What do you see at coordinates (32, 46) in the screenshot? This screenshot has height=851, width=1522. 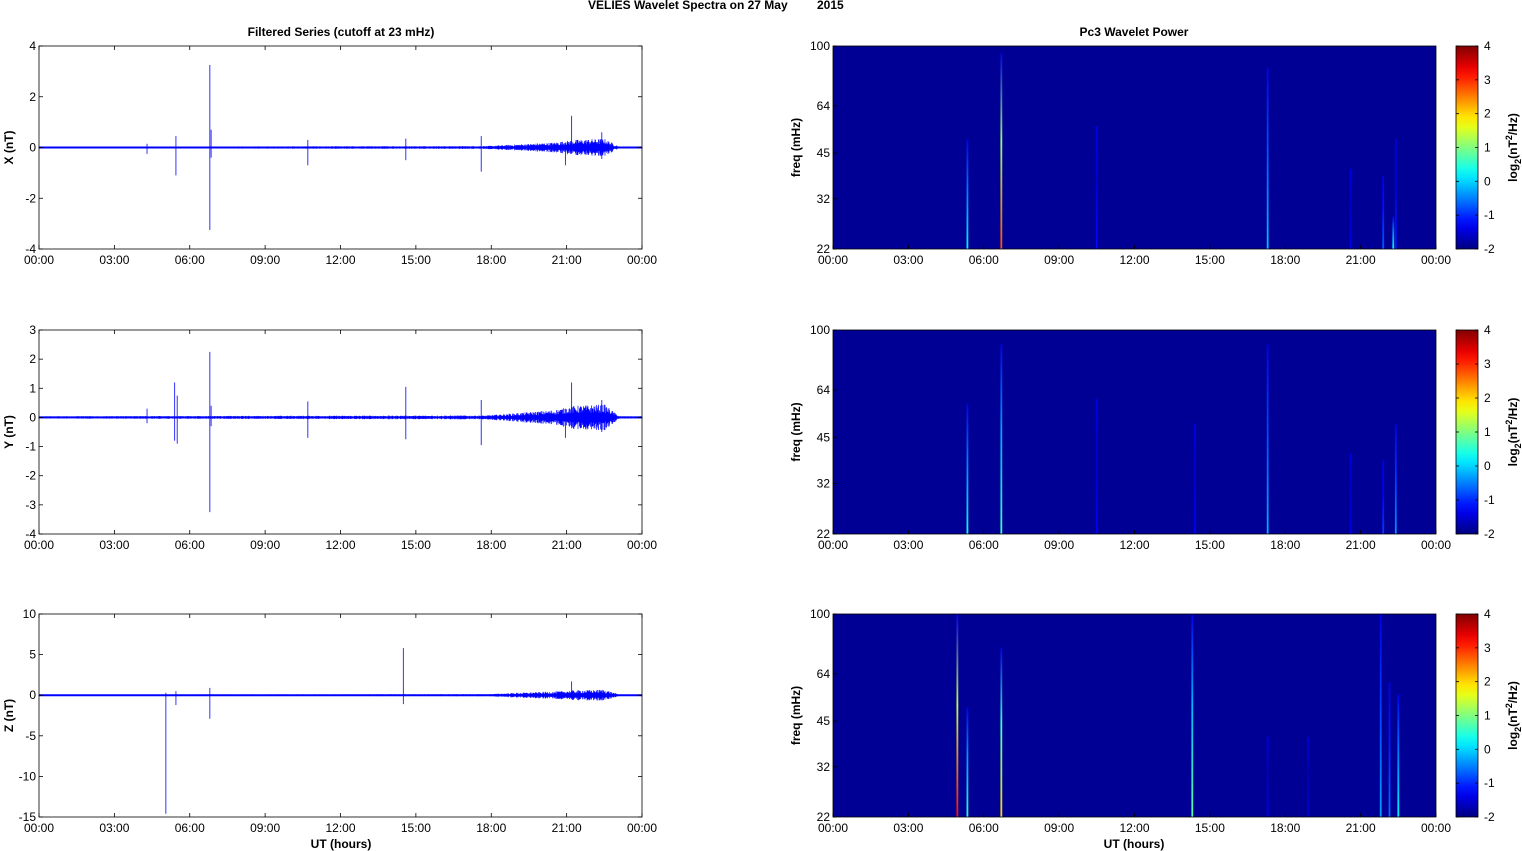 I see `y-tick-label: 4` at bounding box center [32, 46].